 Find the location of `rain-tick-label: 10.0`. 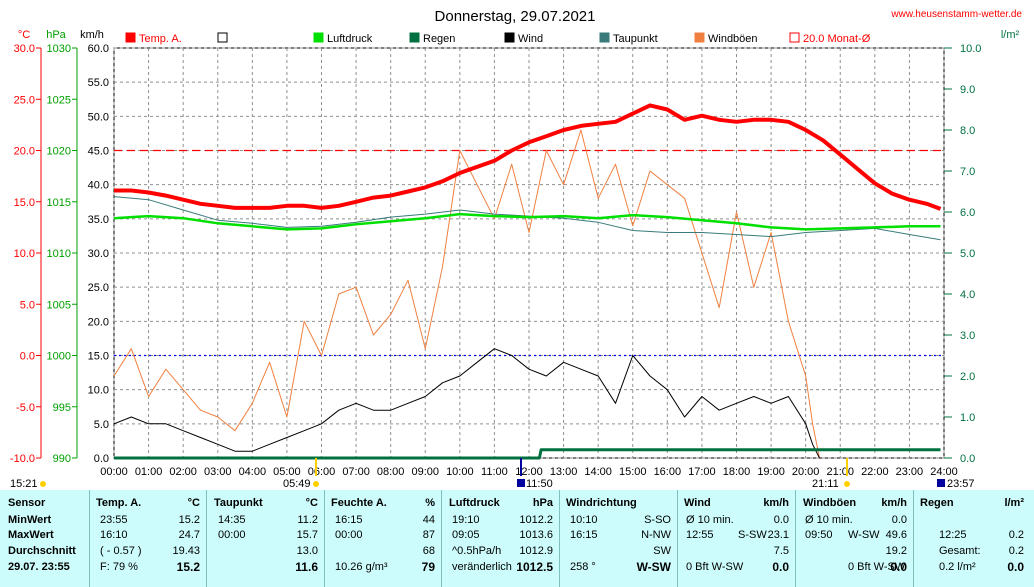

rain-tick-label: 10.0 is located at coordinates (970, 49).